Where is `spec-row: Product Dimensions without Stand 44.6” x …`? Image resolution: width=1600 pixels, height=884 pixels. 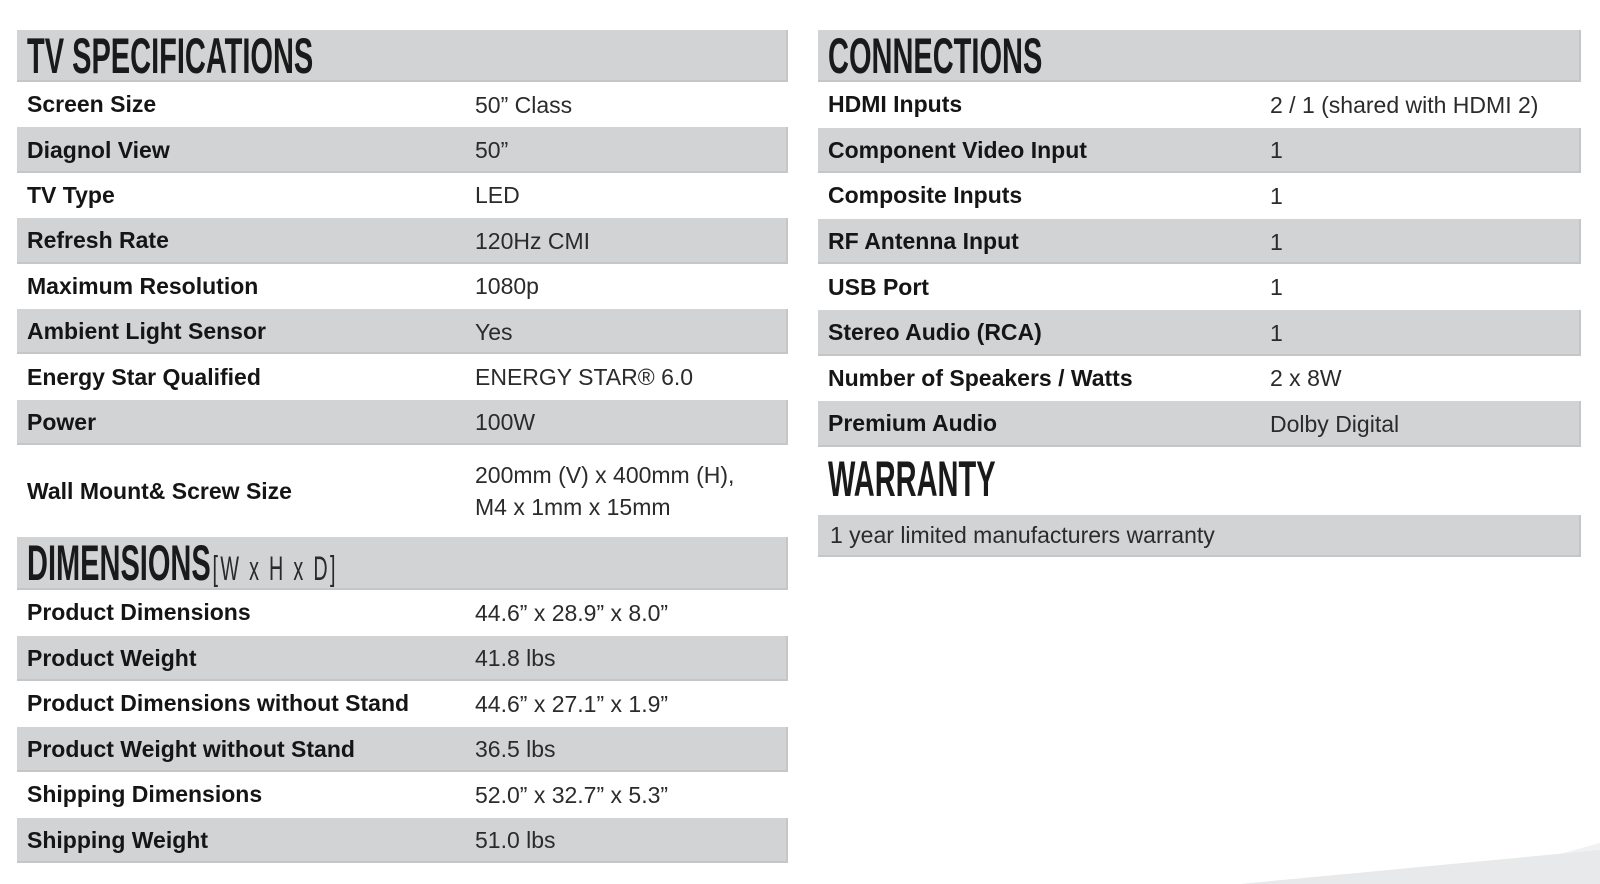
spec-row: Product Dimensions without Stand 44.6” x … is located at coordinates (402, 704).